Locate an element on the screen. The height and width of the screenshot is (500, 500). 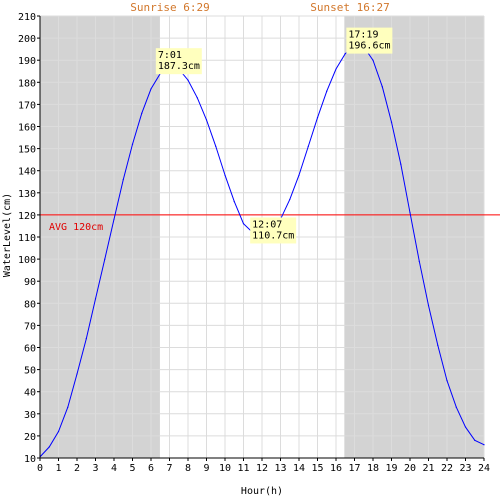
y-tick-label-90: 90 is located at coordinates (30, 282).